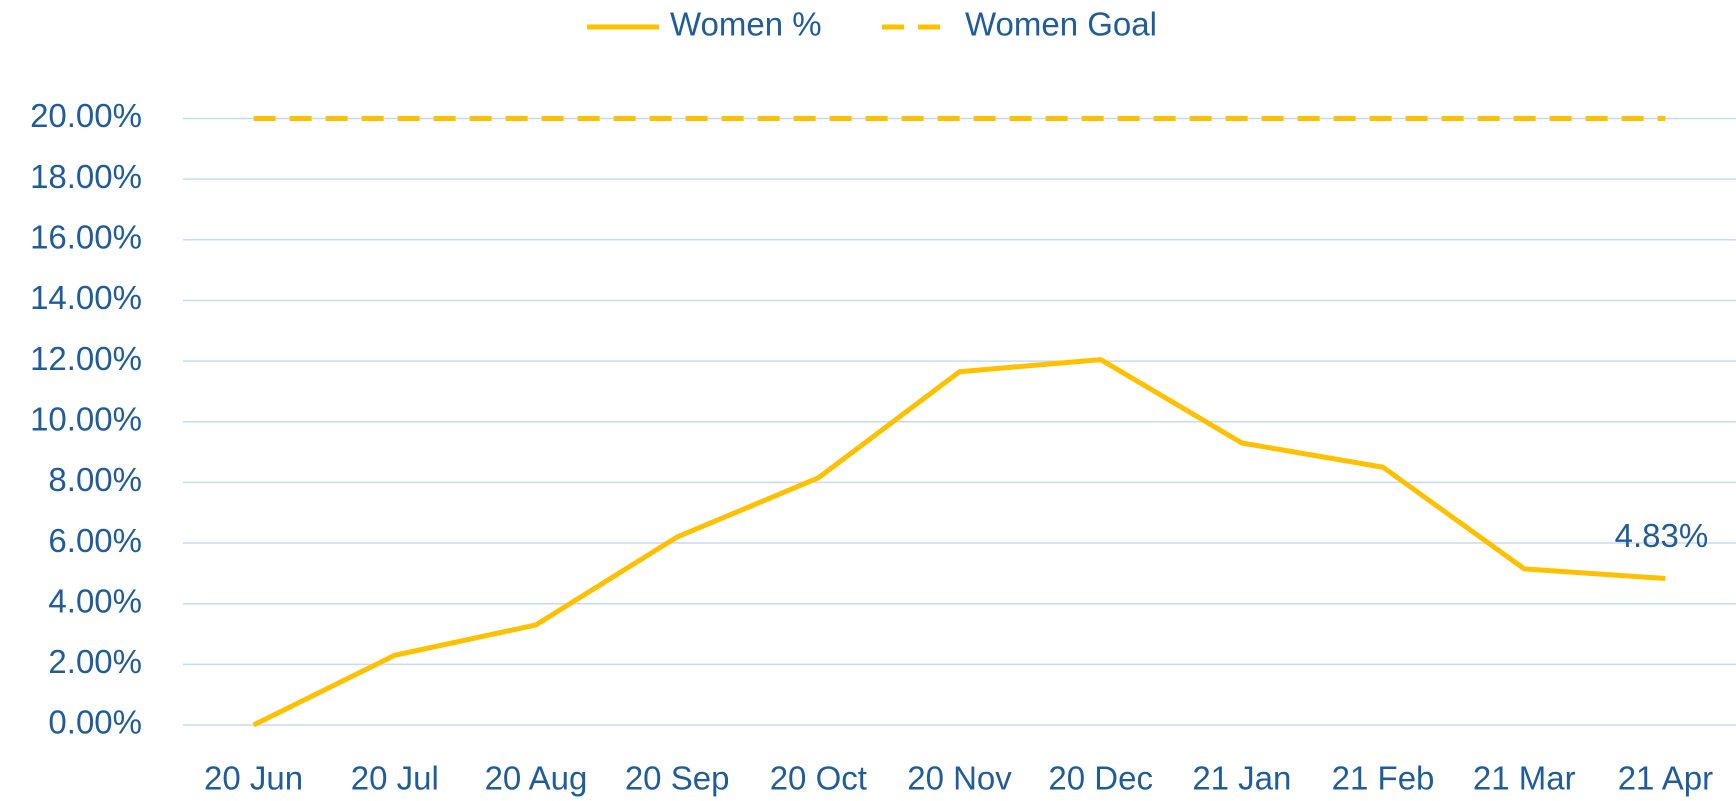 This screenshot has height=801, width=1736. Describe the element at coordinates (95, 661) in the screenshot. I see `y-tick-label: 2.00%` at that location.